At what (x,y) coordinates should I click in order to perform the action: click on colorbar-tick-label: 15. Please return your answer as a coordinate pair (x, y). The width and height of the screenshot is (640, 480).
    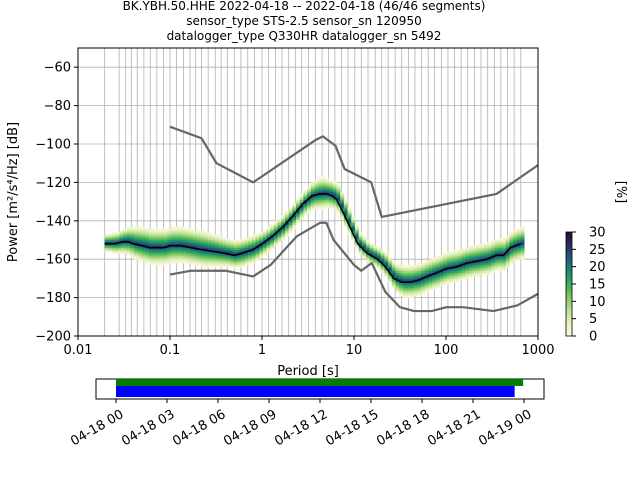
    Looking at the image, I should click on (597, 285).